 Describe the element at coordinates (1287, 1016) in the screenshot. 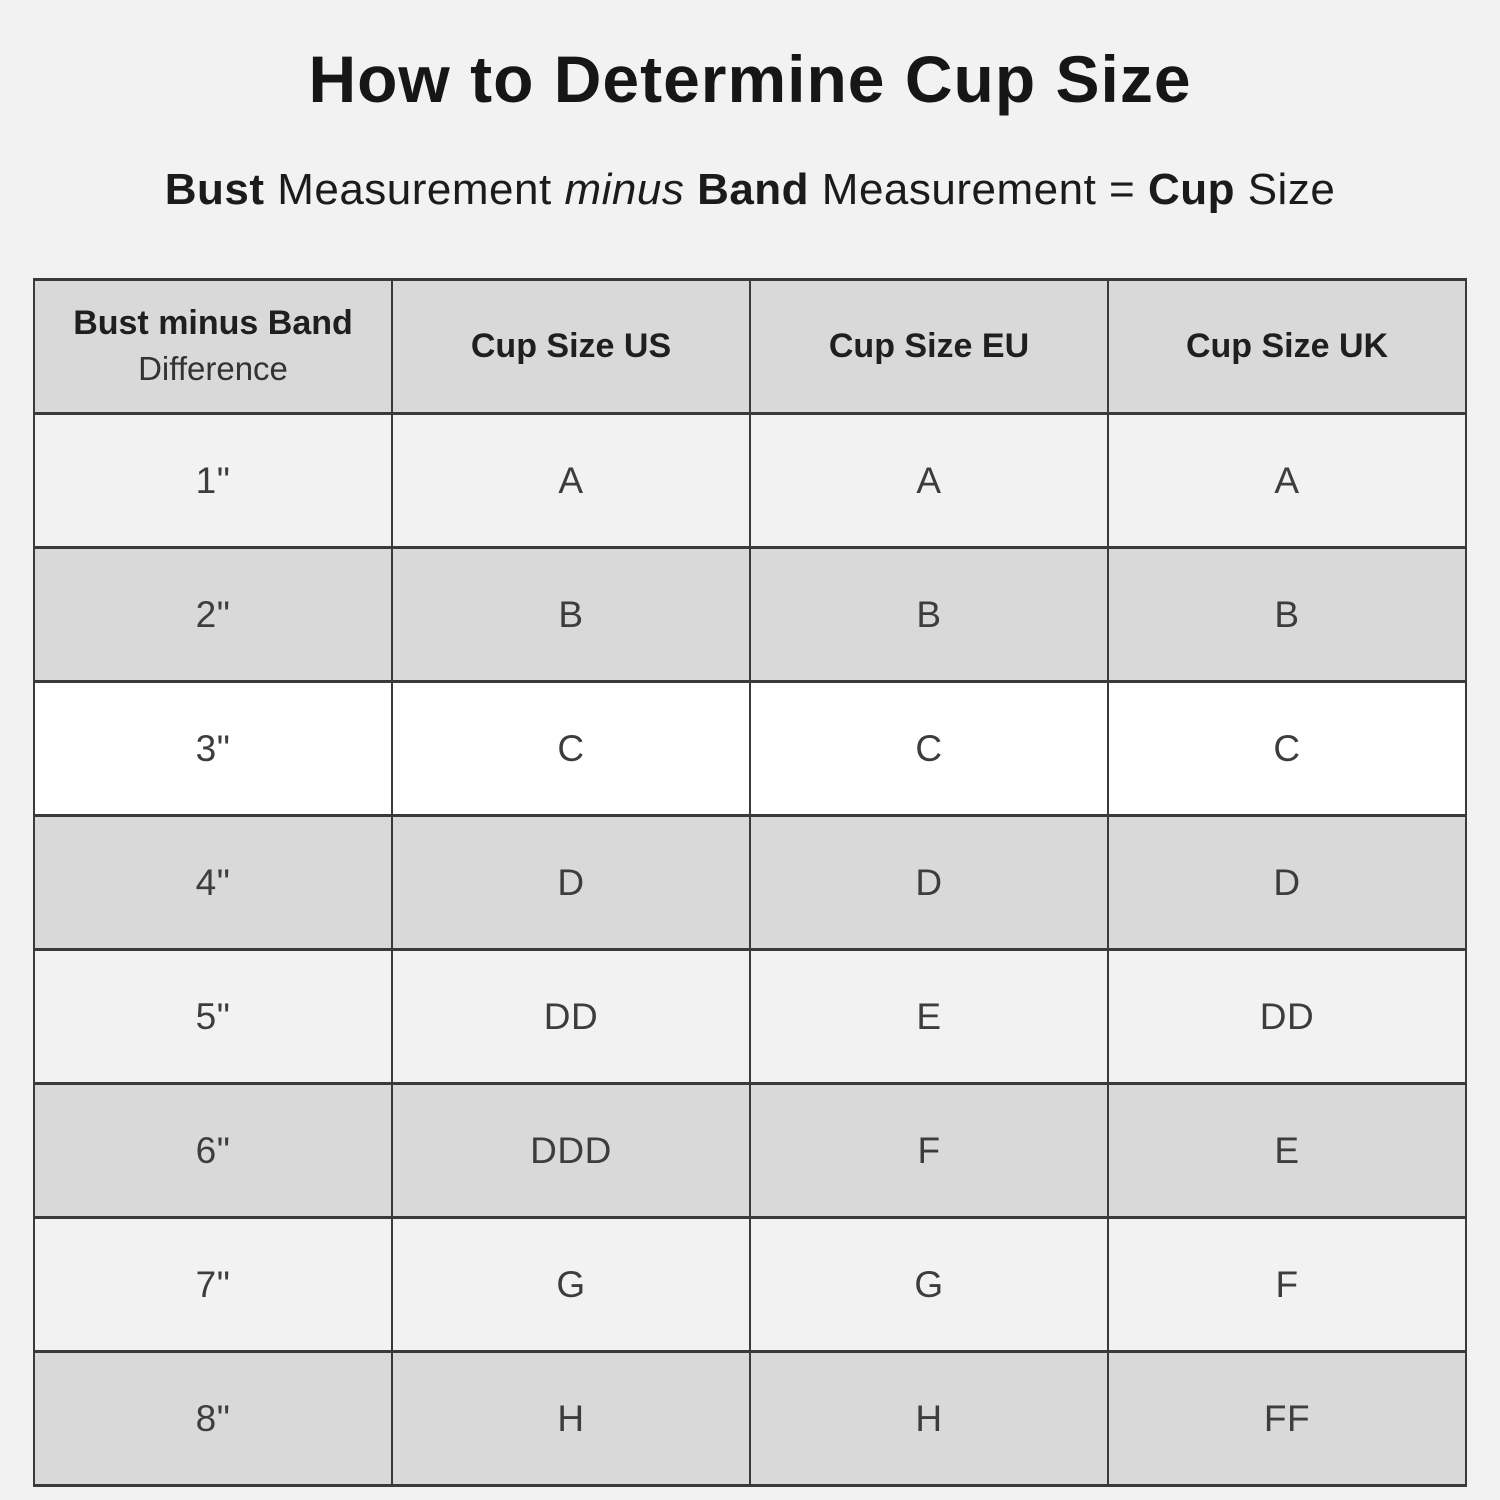

I see `cell-cup-uk: DD` at that location.